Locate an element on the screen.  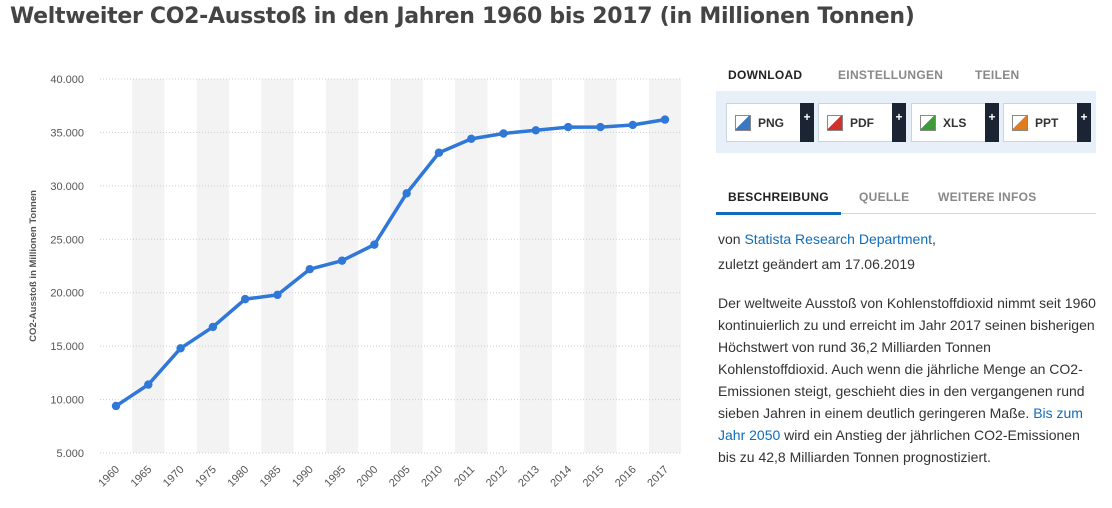
x-tick-label: 1980 is located at coordinates (238, 477).